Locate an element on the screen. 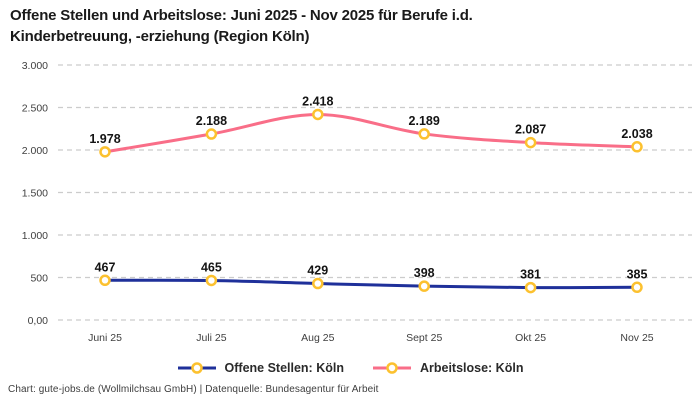 This screenshot has width=700, height=400. legend-label-offene-stellen: Offene Stellen: Köln is located at coordinates (284, 368).